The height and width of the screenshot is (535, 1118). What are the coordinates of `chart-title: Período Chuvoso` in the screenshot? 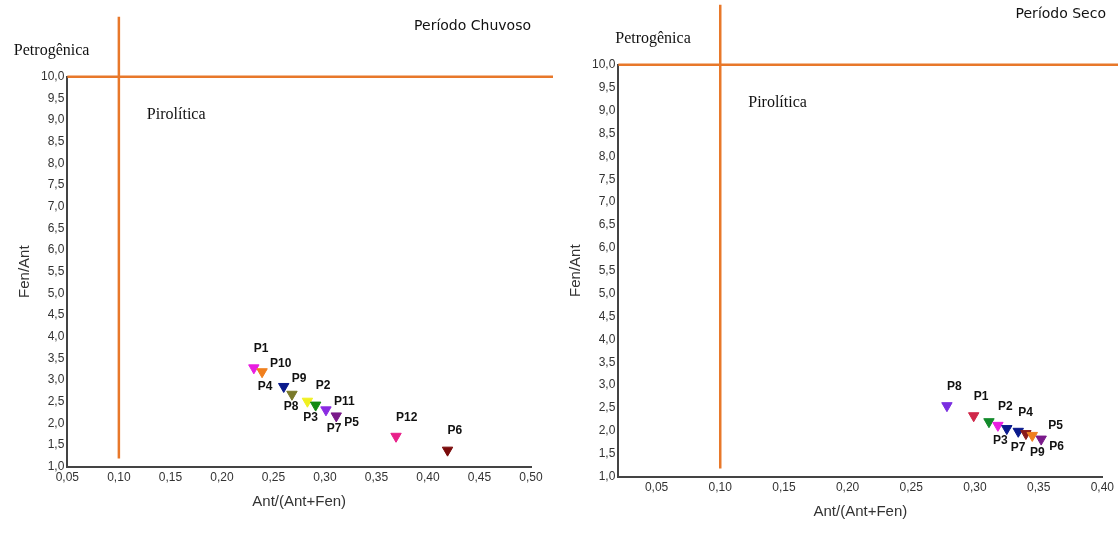 It's located at (472, 25).